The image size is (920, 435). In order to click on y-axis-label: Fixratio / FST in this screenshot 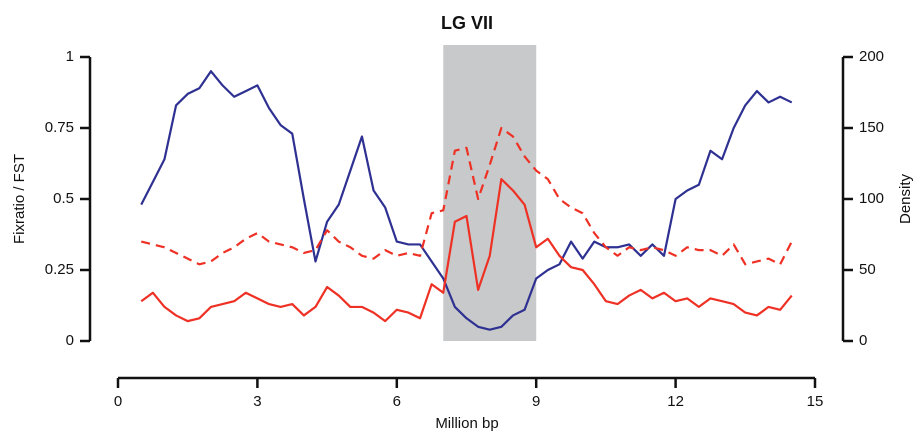, I will do `click(19, 199)`.